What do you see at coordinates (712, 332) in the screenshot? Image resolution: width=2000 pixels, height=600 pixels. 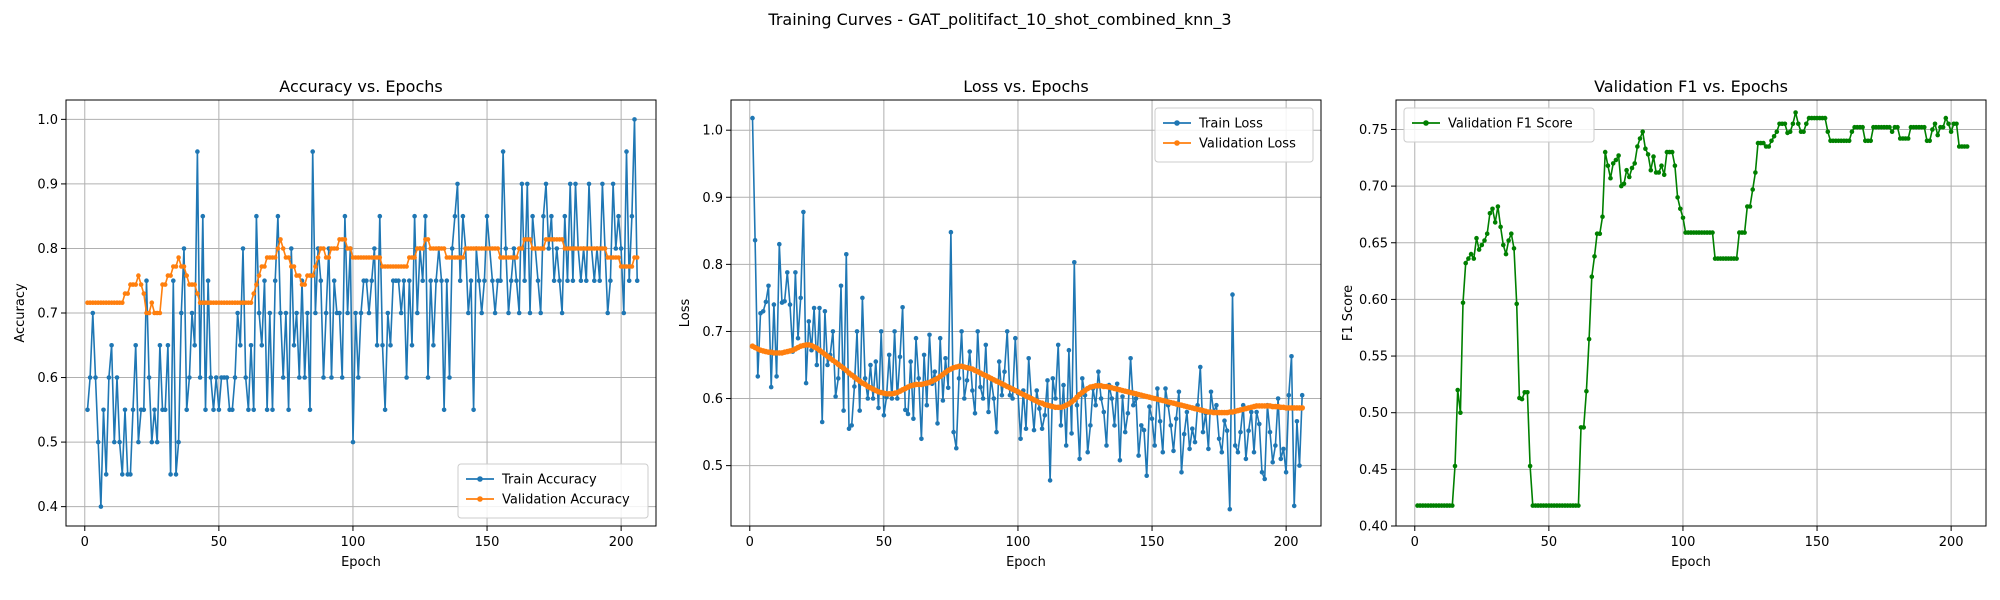 I see `y-tick-label: 0.7` at bounding box center [712, 332].